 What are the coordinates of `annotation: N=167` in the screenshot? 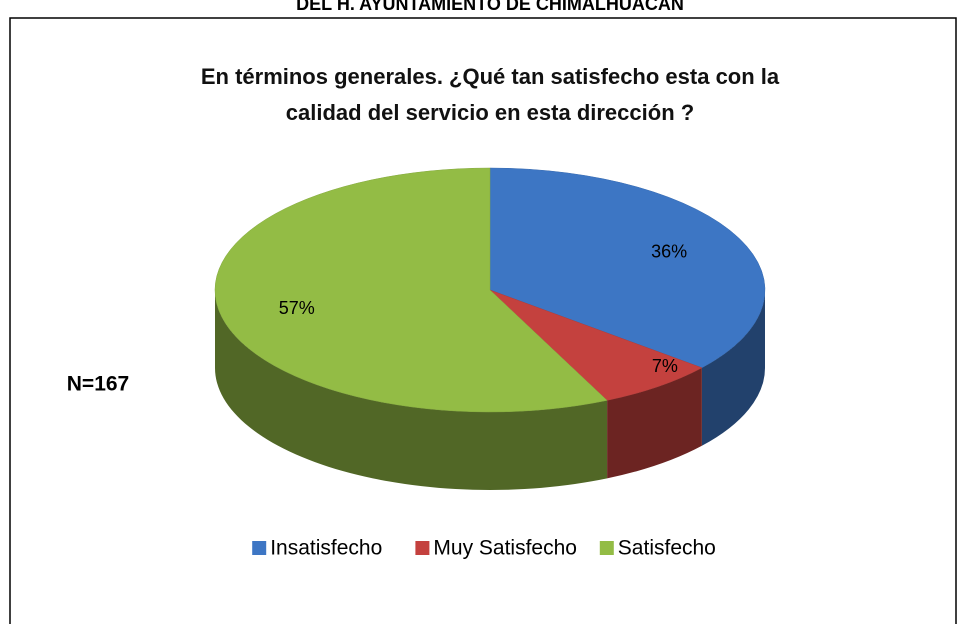 It's located at (98, 384).